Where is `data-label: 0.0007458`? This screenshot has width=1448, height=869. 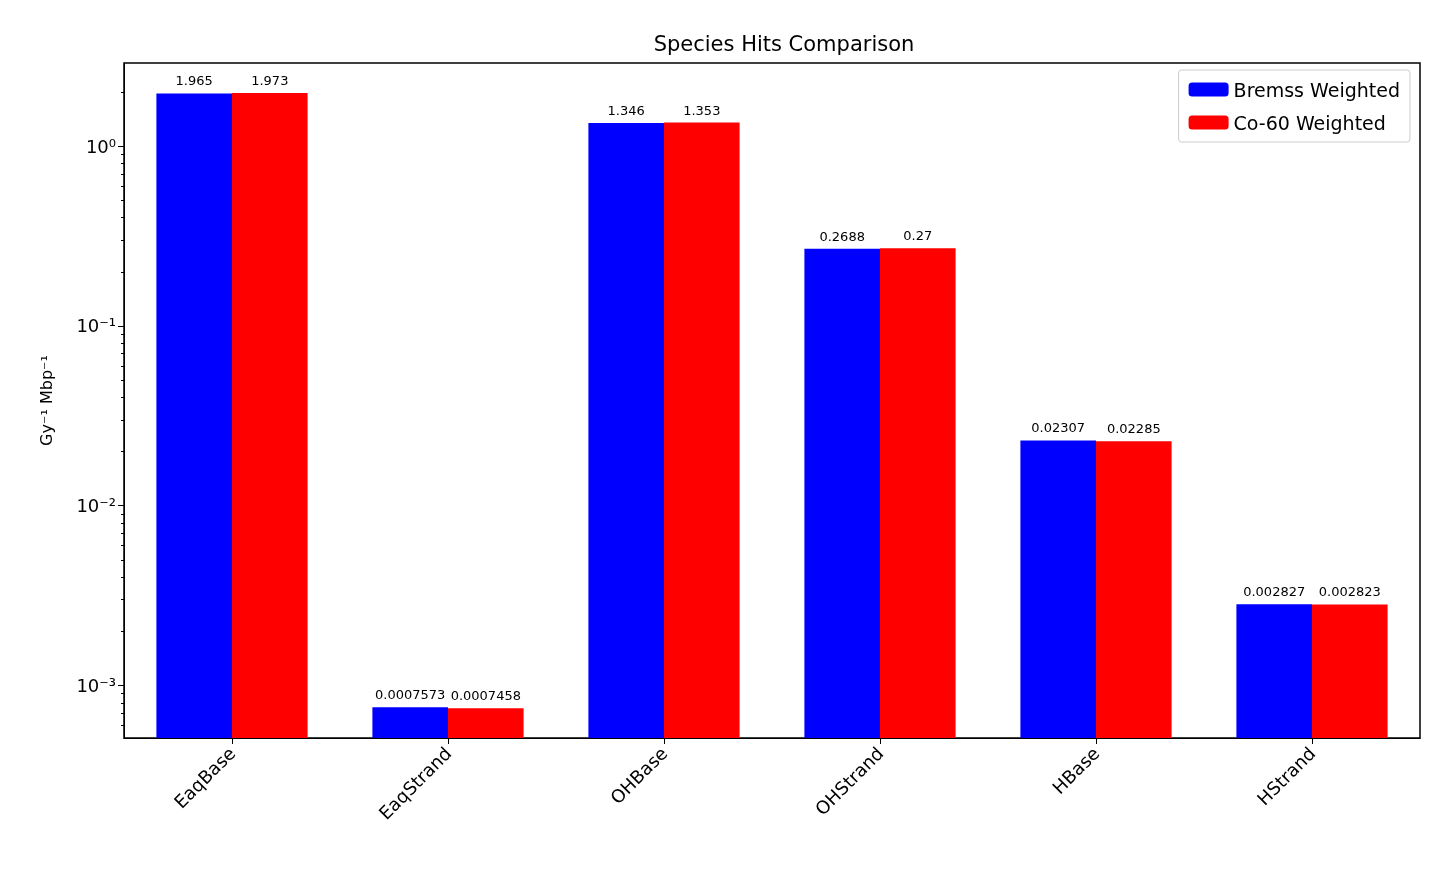
data-label: 0.0007458 is located at coordinates (485, 696).